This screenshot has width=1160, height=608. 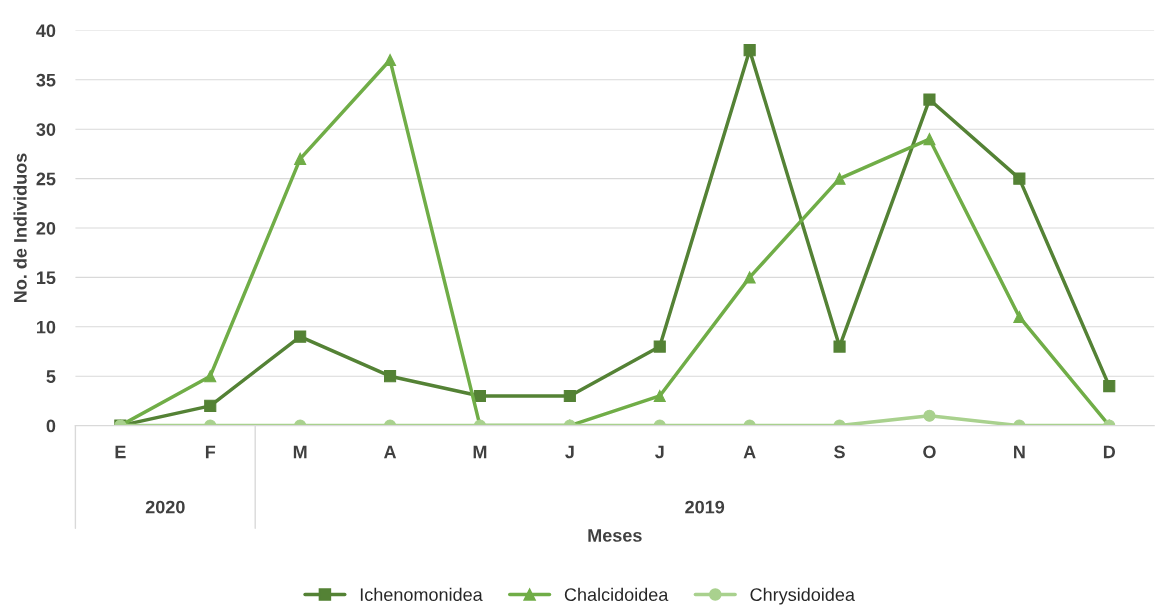 I want to click on y-tick-label: 25, so click(x=46, y=179).